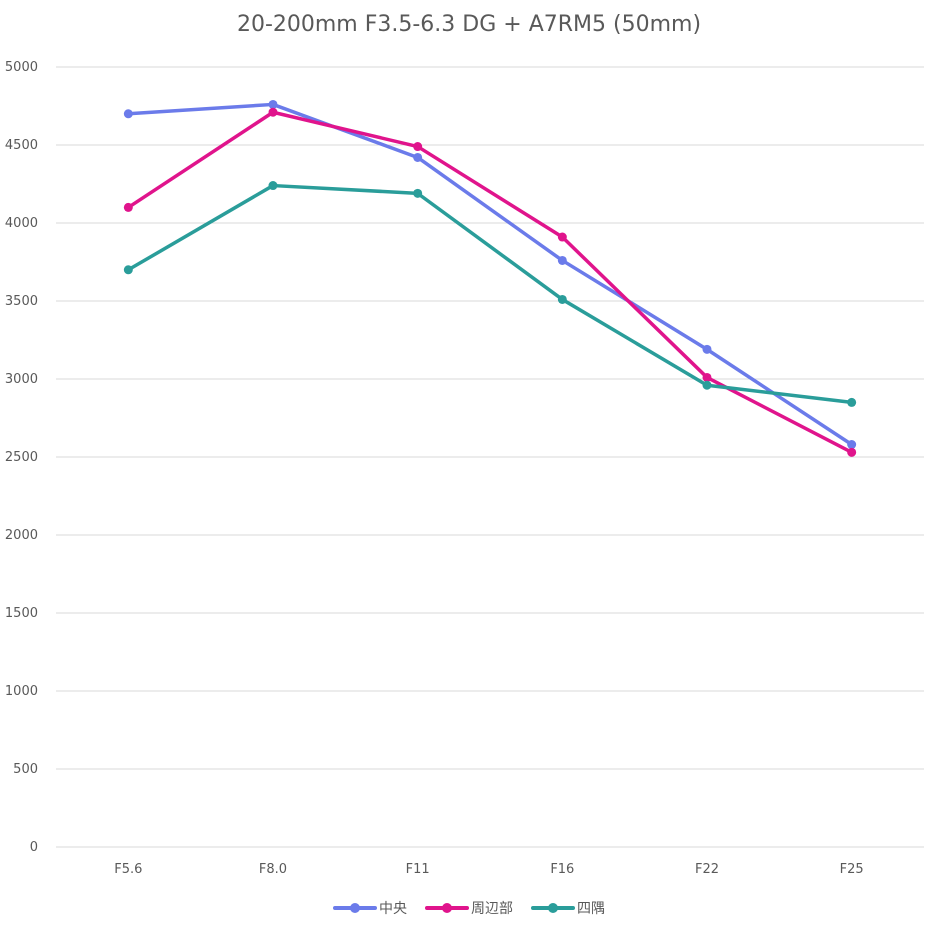 The width and height of the screenshot is (938, 929). I want to click on x-tick-label: F25, so click(852, 869).